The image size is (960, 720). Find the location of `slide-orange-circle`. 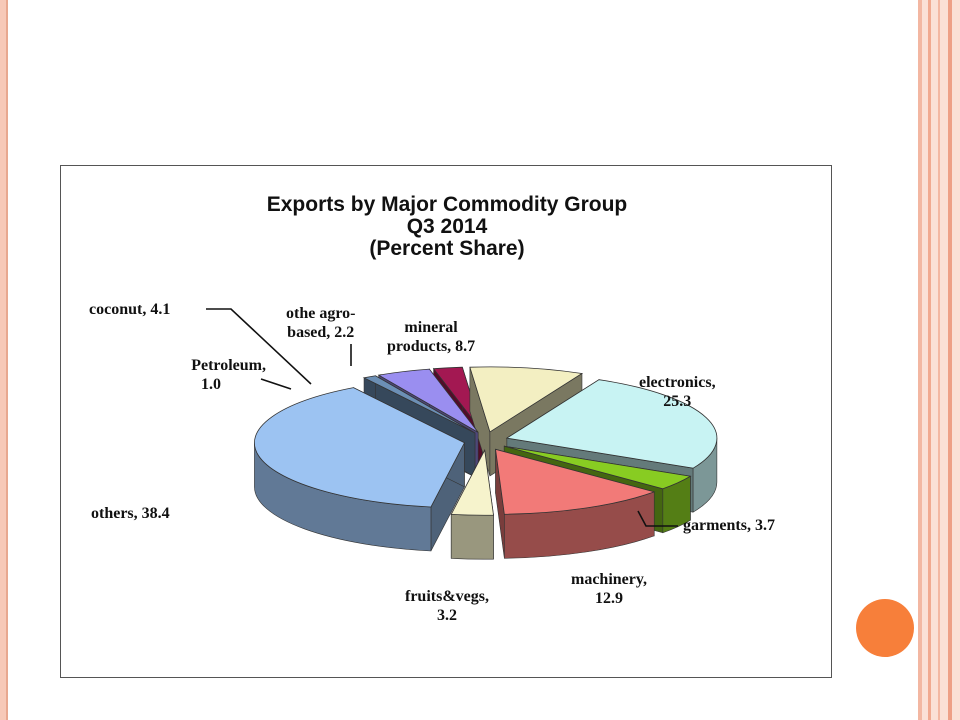

slide-orange-circle is located at coordinates (885, 628).